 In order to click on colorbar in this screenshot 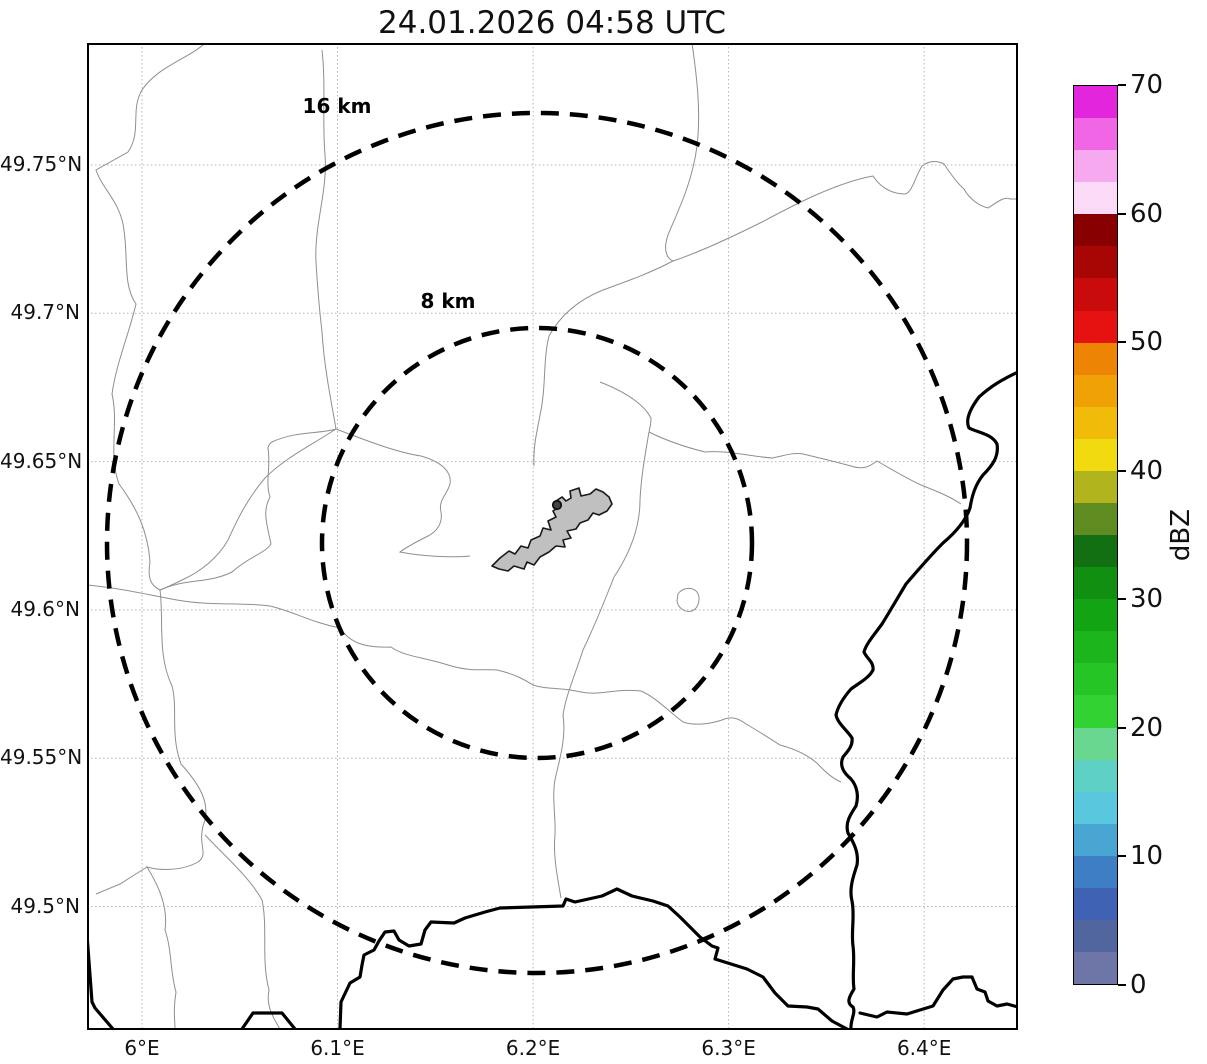, I will do `click(1095, 535)`.